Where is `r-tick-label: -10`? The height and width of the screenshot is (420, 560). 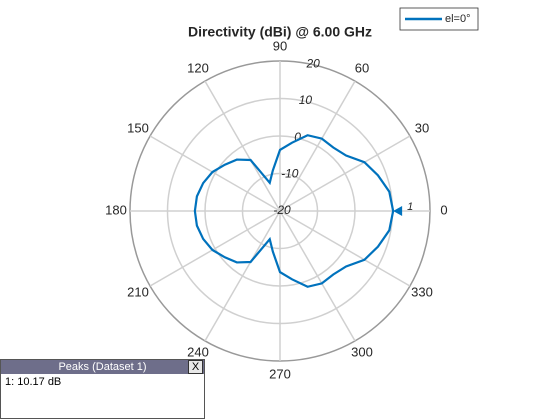
r-tick-label: -10 is located at coordinates (290, 173).